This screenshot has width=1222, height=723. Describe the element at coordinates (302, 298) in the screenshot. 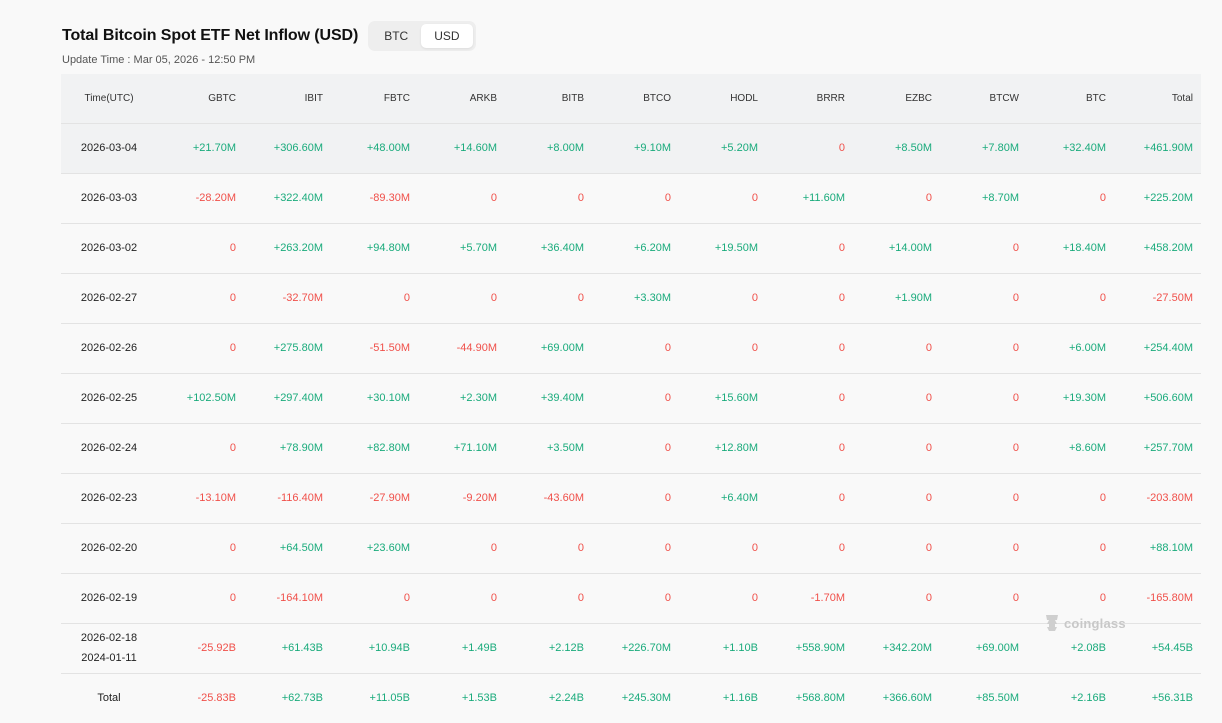

I see `value-cell-ibit: -32.70M` at that location.